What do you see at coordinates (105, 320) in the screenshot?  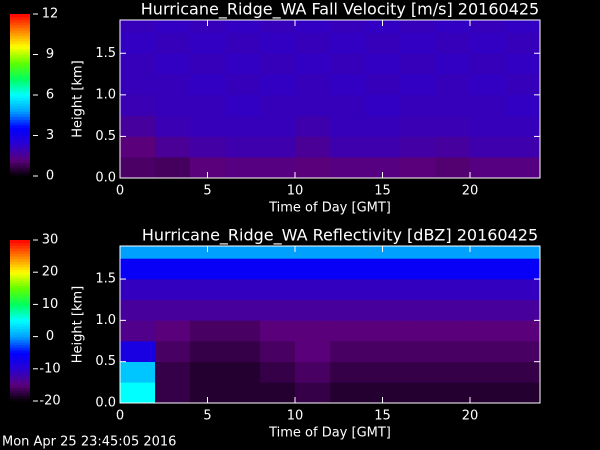 I see `y-tick-label: 1.0` at bounding box center [105, 320].